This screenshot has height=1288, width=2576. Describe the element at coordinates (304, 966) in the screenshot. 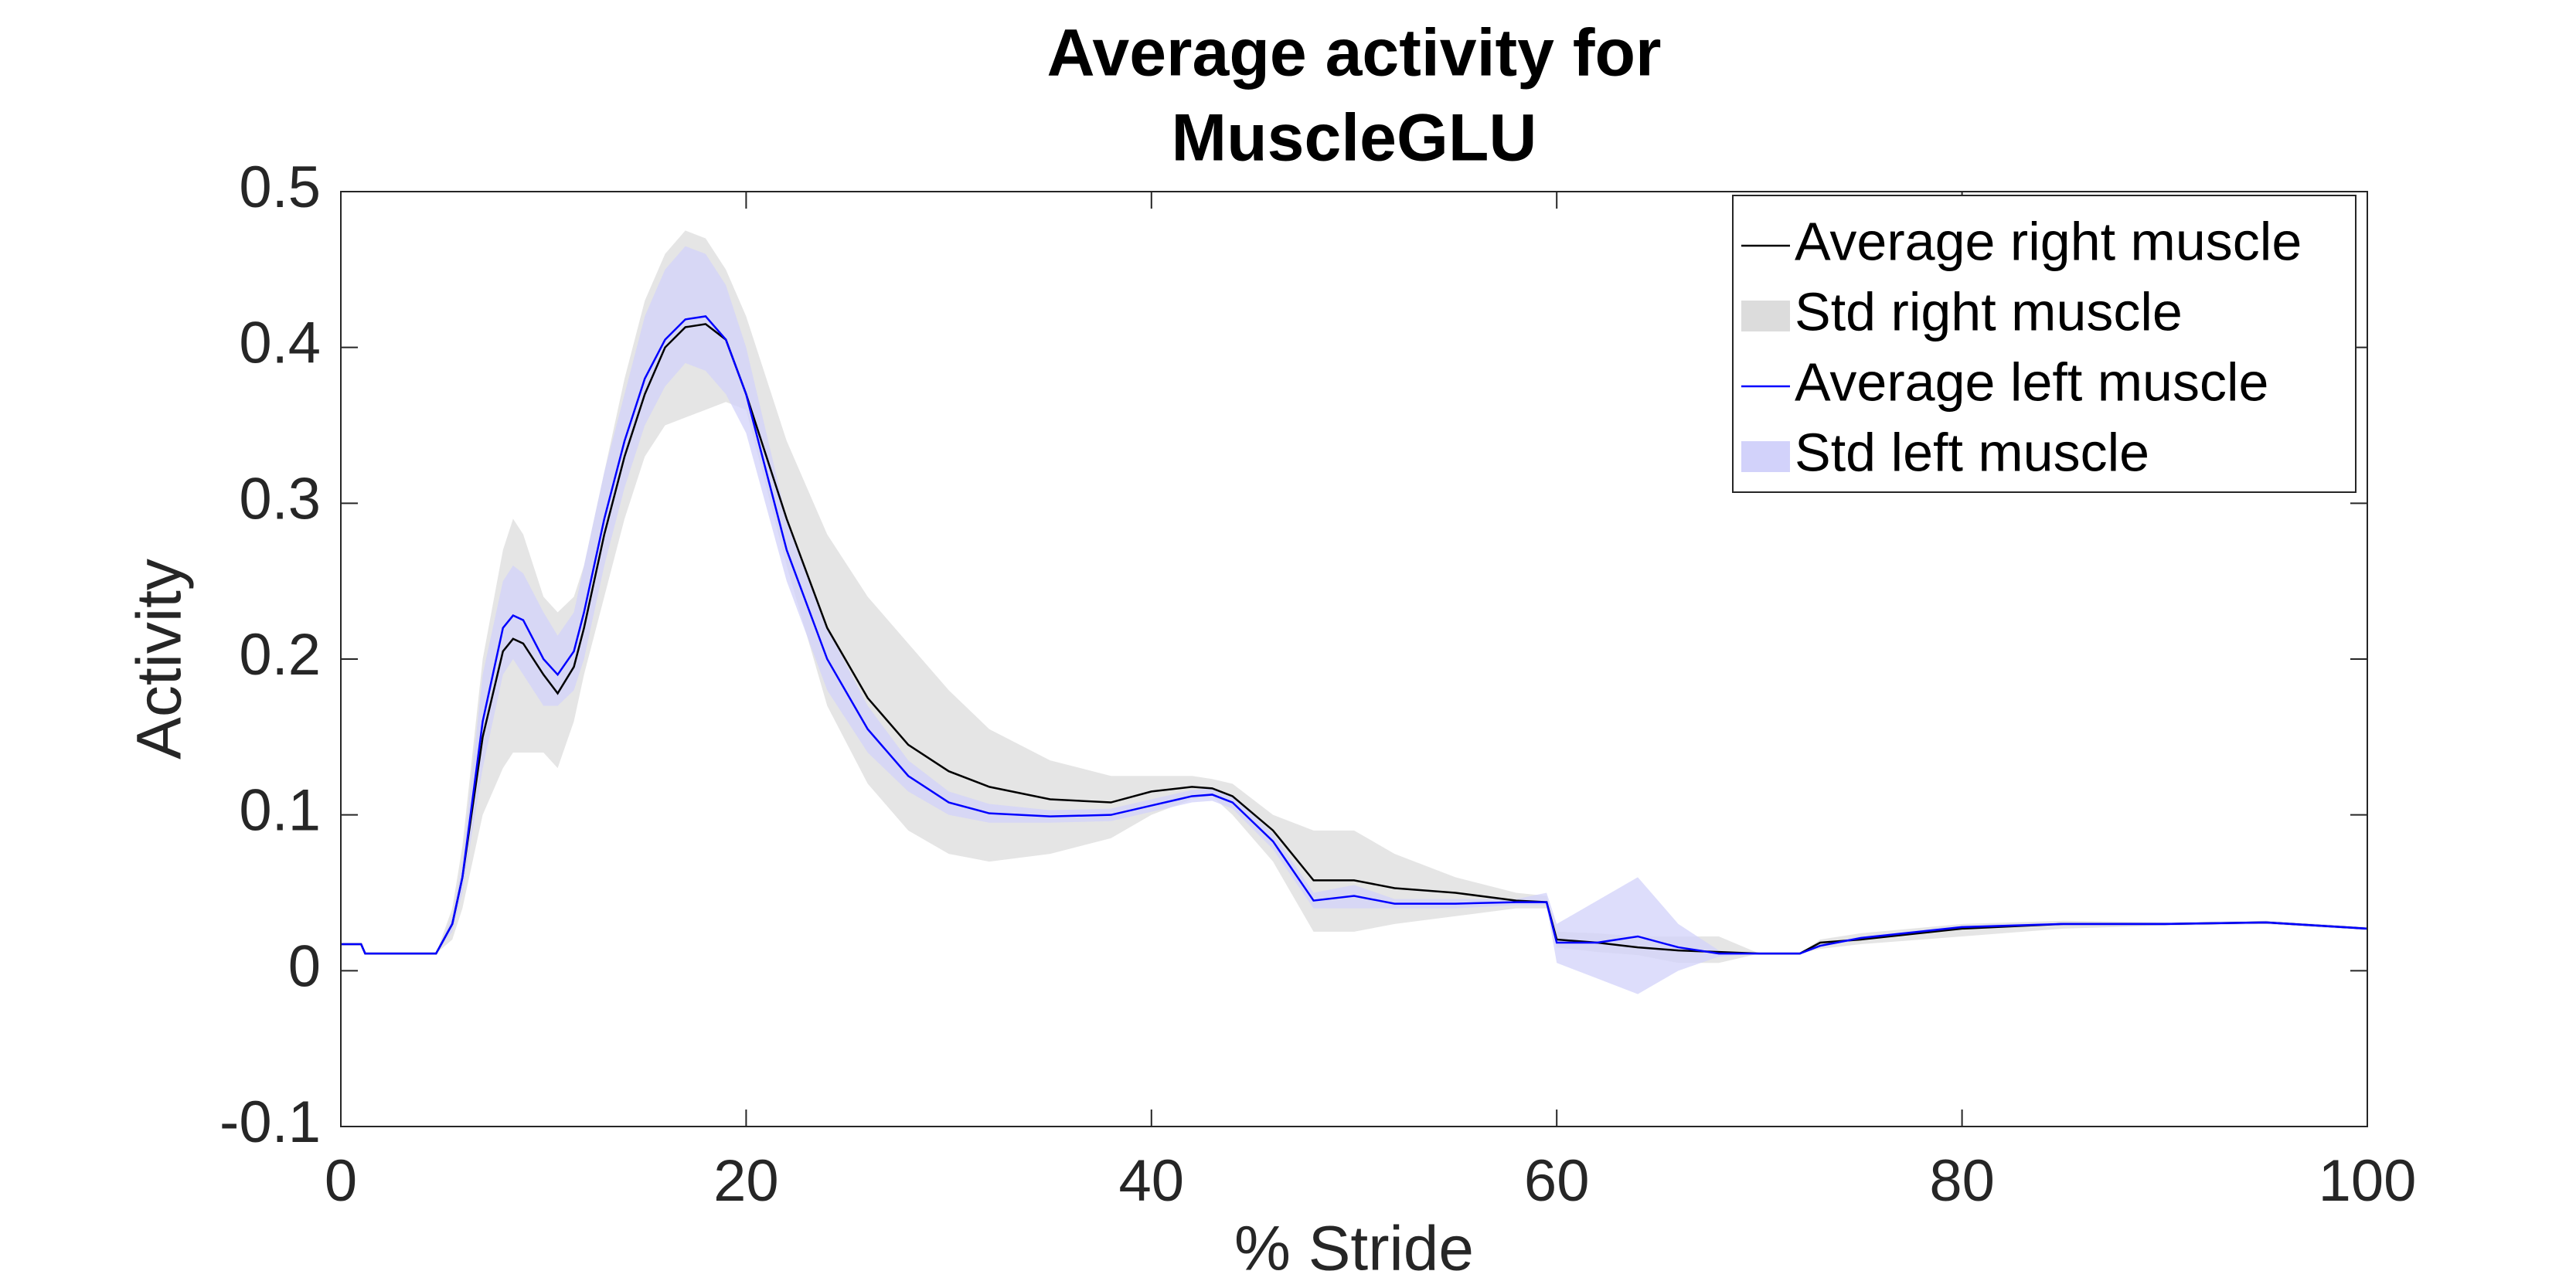

I see `y-tick-label: 0` at that location.